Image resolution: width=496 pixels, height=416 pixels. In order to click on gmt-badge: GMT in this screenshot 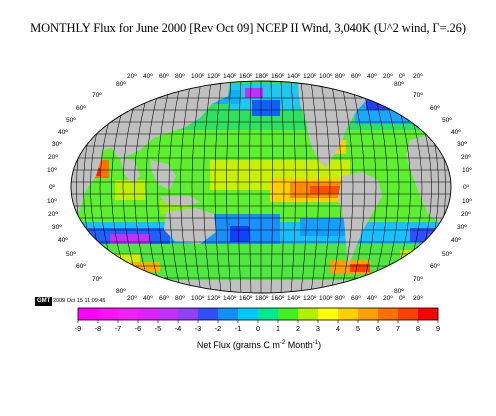, I will do `click(44, 301)`.